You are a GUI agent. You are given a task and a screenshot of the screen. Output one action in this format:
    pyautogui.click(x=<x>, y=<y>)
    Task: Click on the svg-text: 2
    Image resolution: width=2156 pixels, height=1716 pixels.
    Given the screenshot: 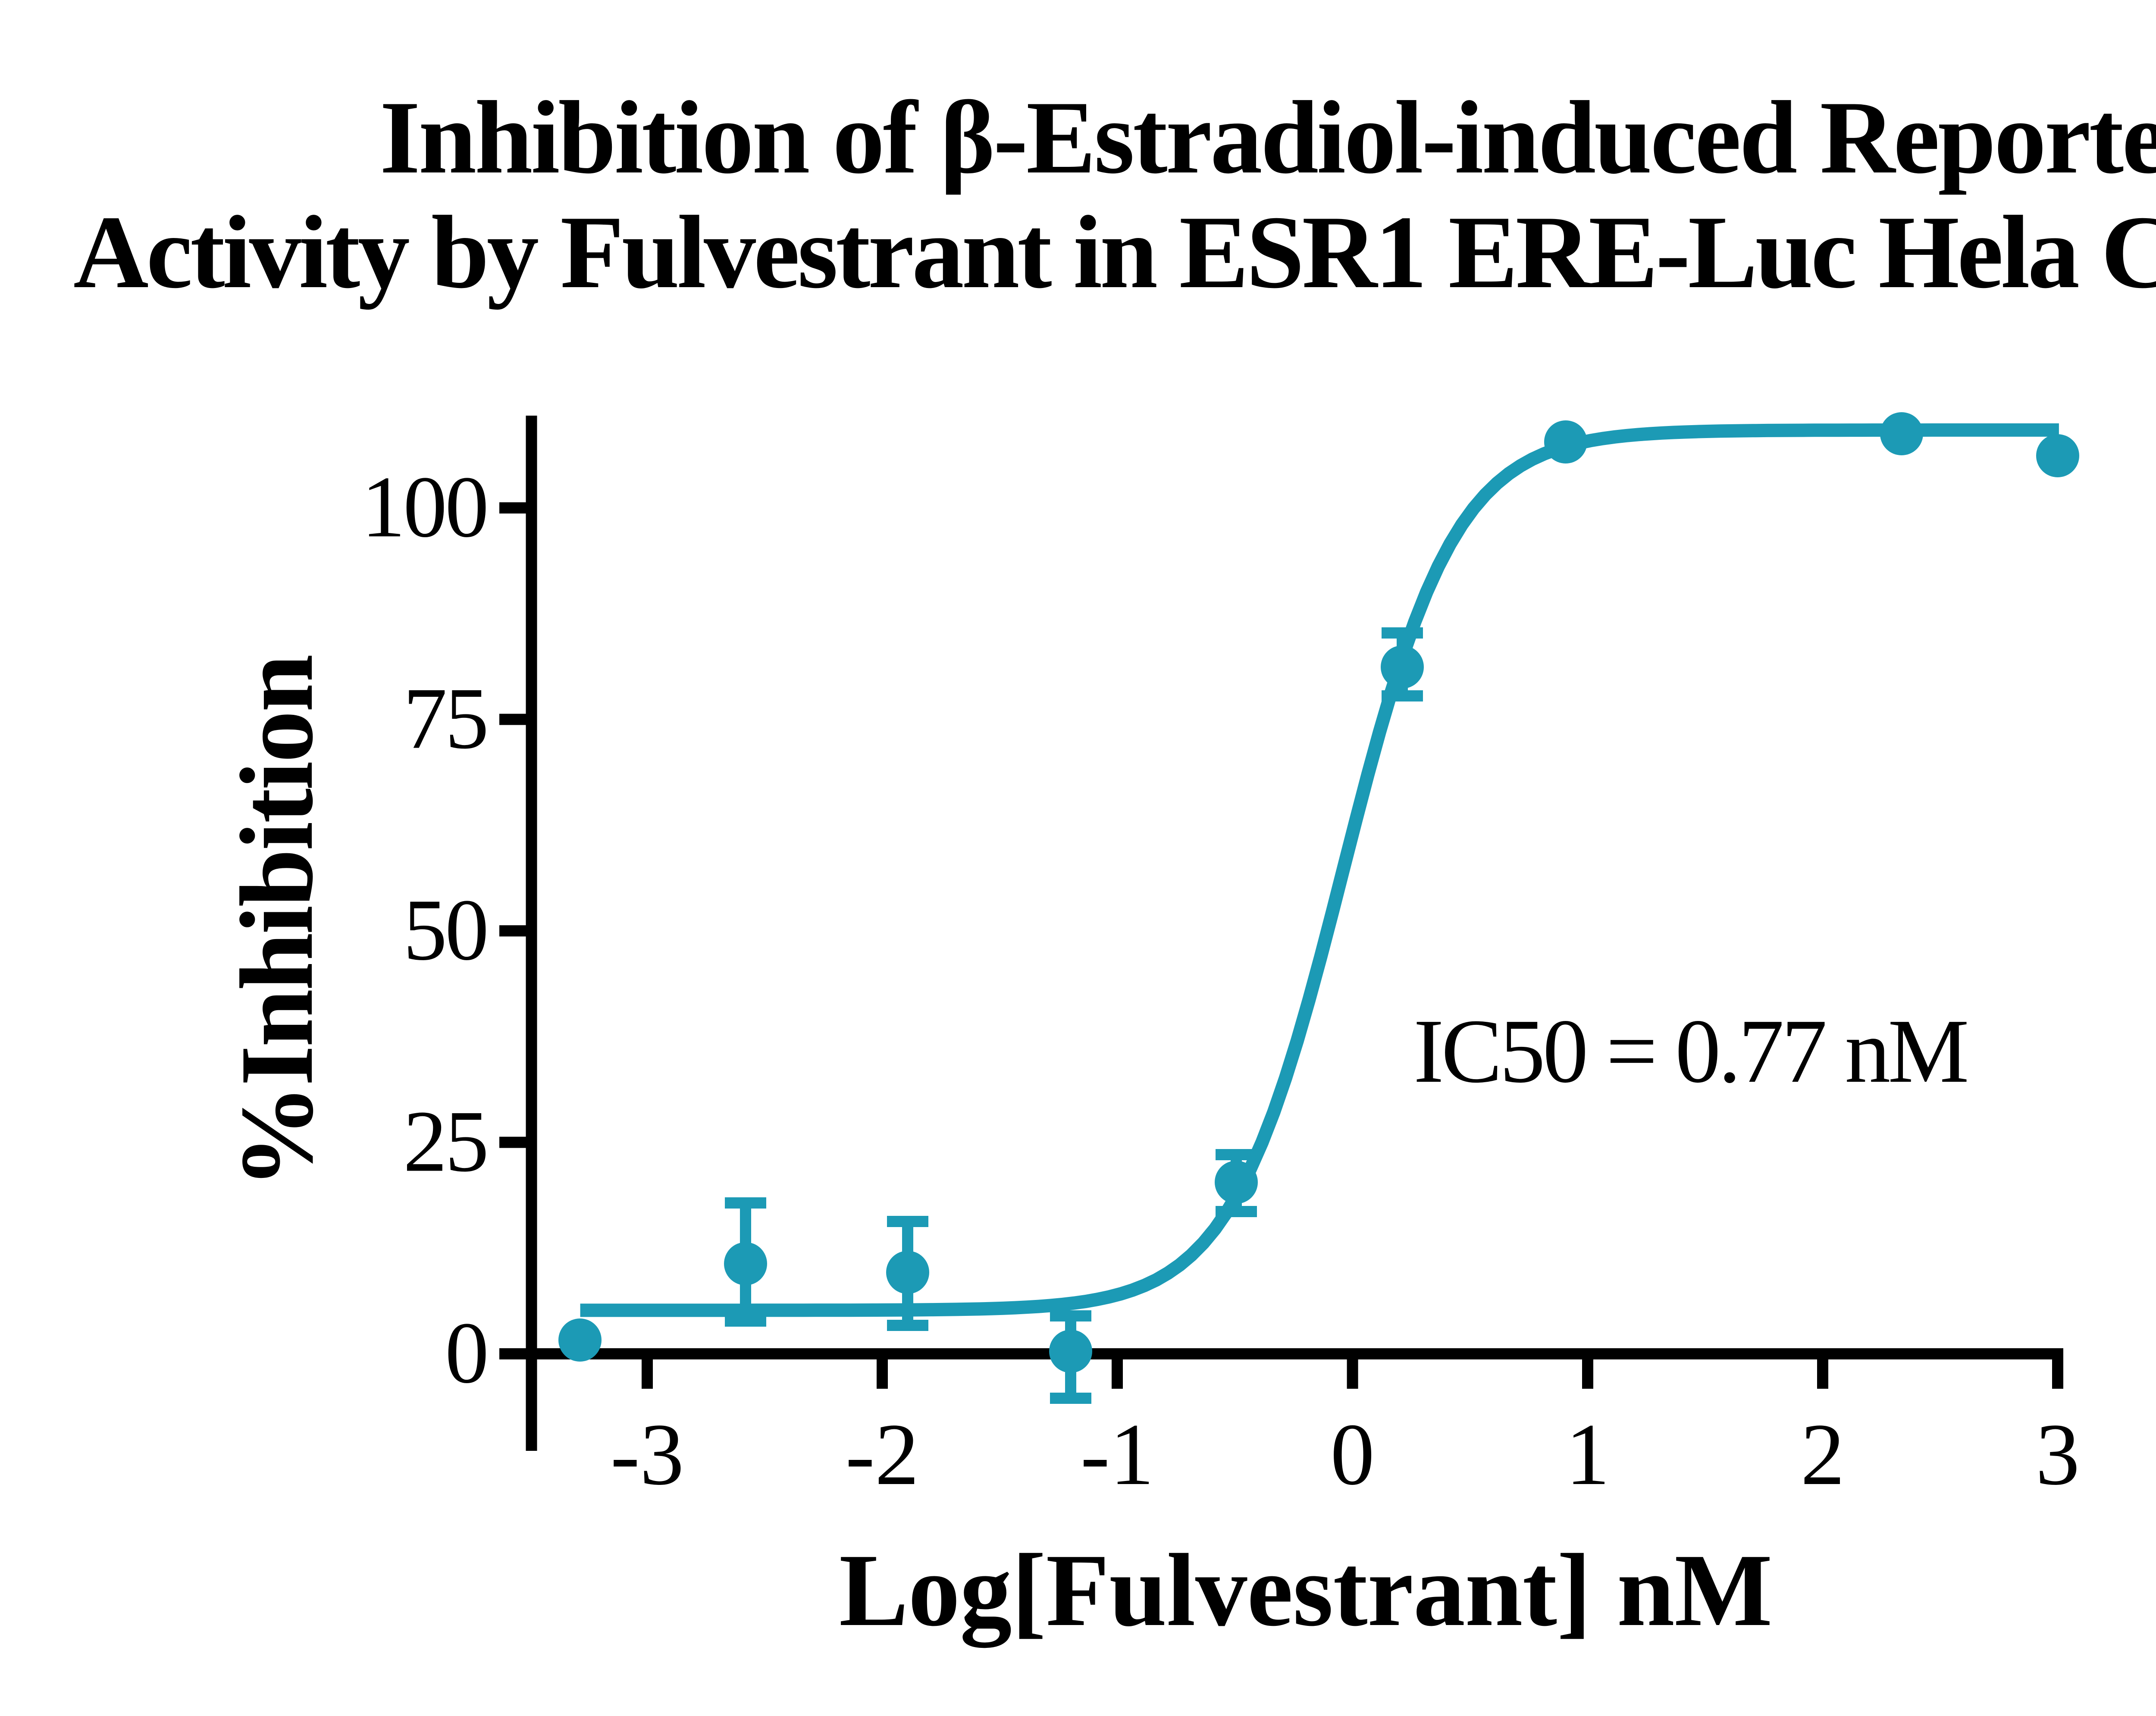 What is the action you would take?
    pyautogui.click(x=1823, y=1454)
    